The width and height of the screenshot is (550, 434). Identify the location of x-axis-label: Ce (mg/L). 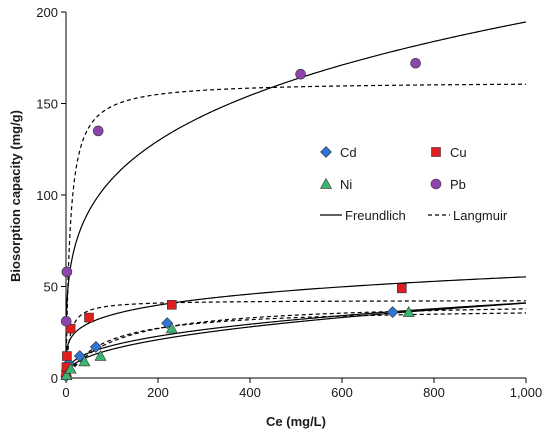
(296, 421).